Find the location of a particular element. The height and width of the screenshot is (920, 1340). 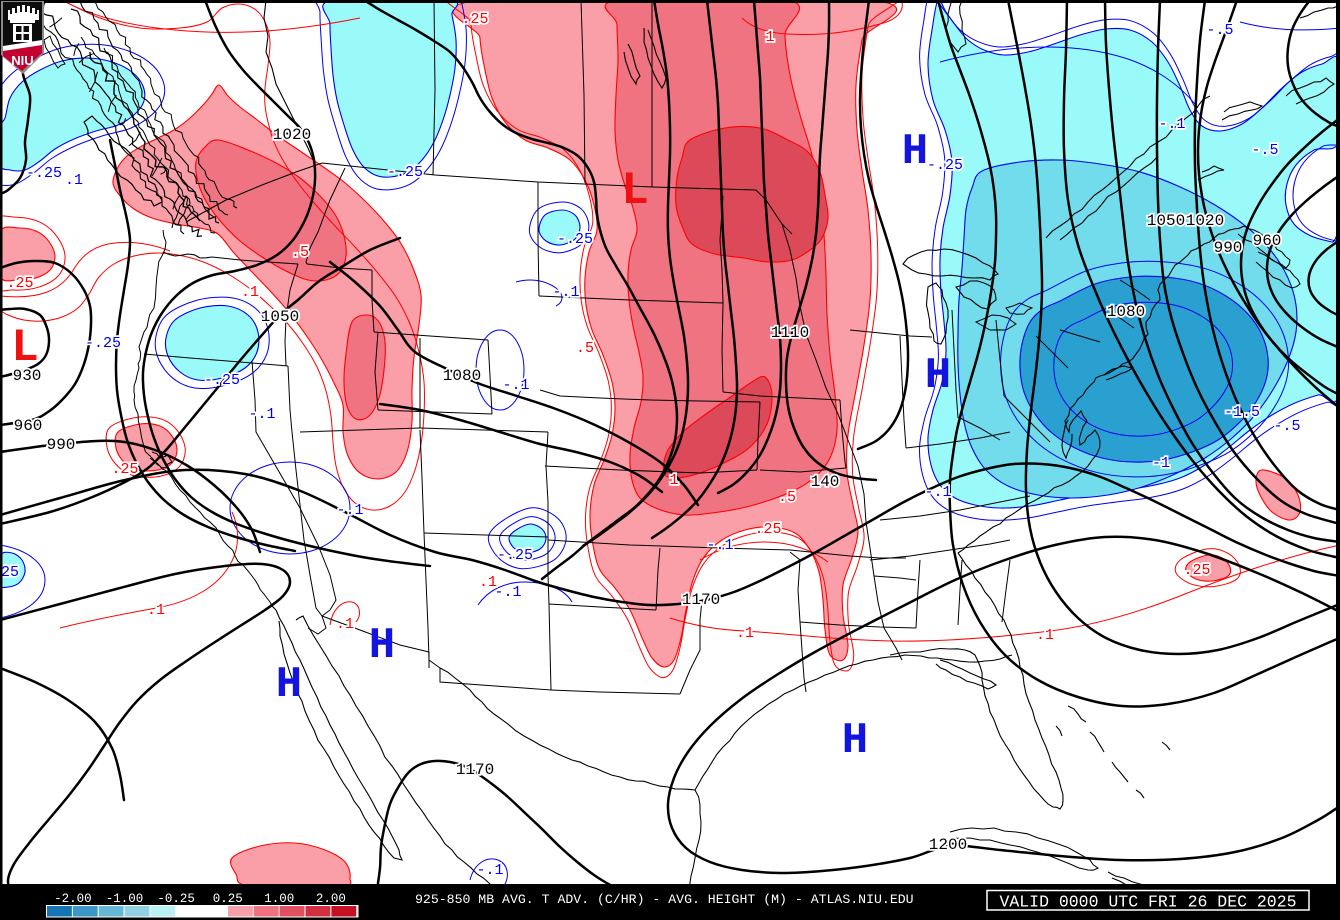

svg-text: -1 is located at coordinates (1161, 463).